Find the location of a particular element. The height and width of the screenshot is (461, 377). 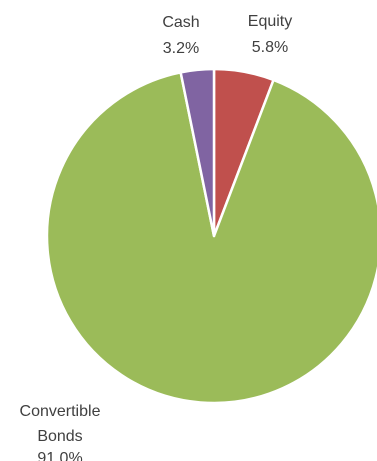

convertible-bonds-label-line2: Bonds is located at coordinates (59, 436).